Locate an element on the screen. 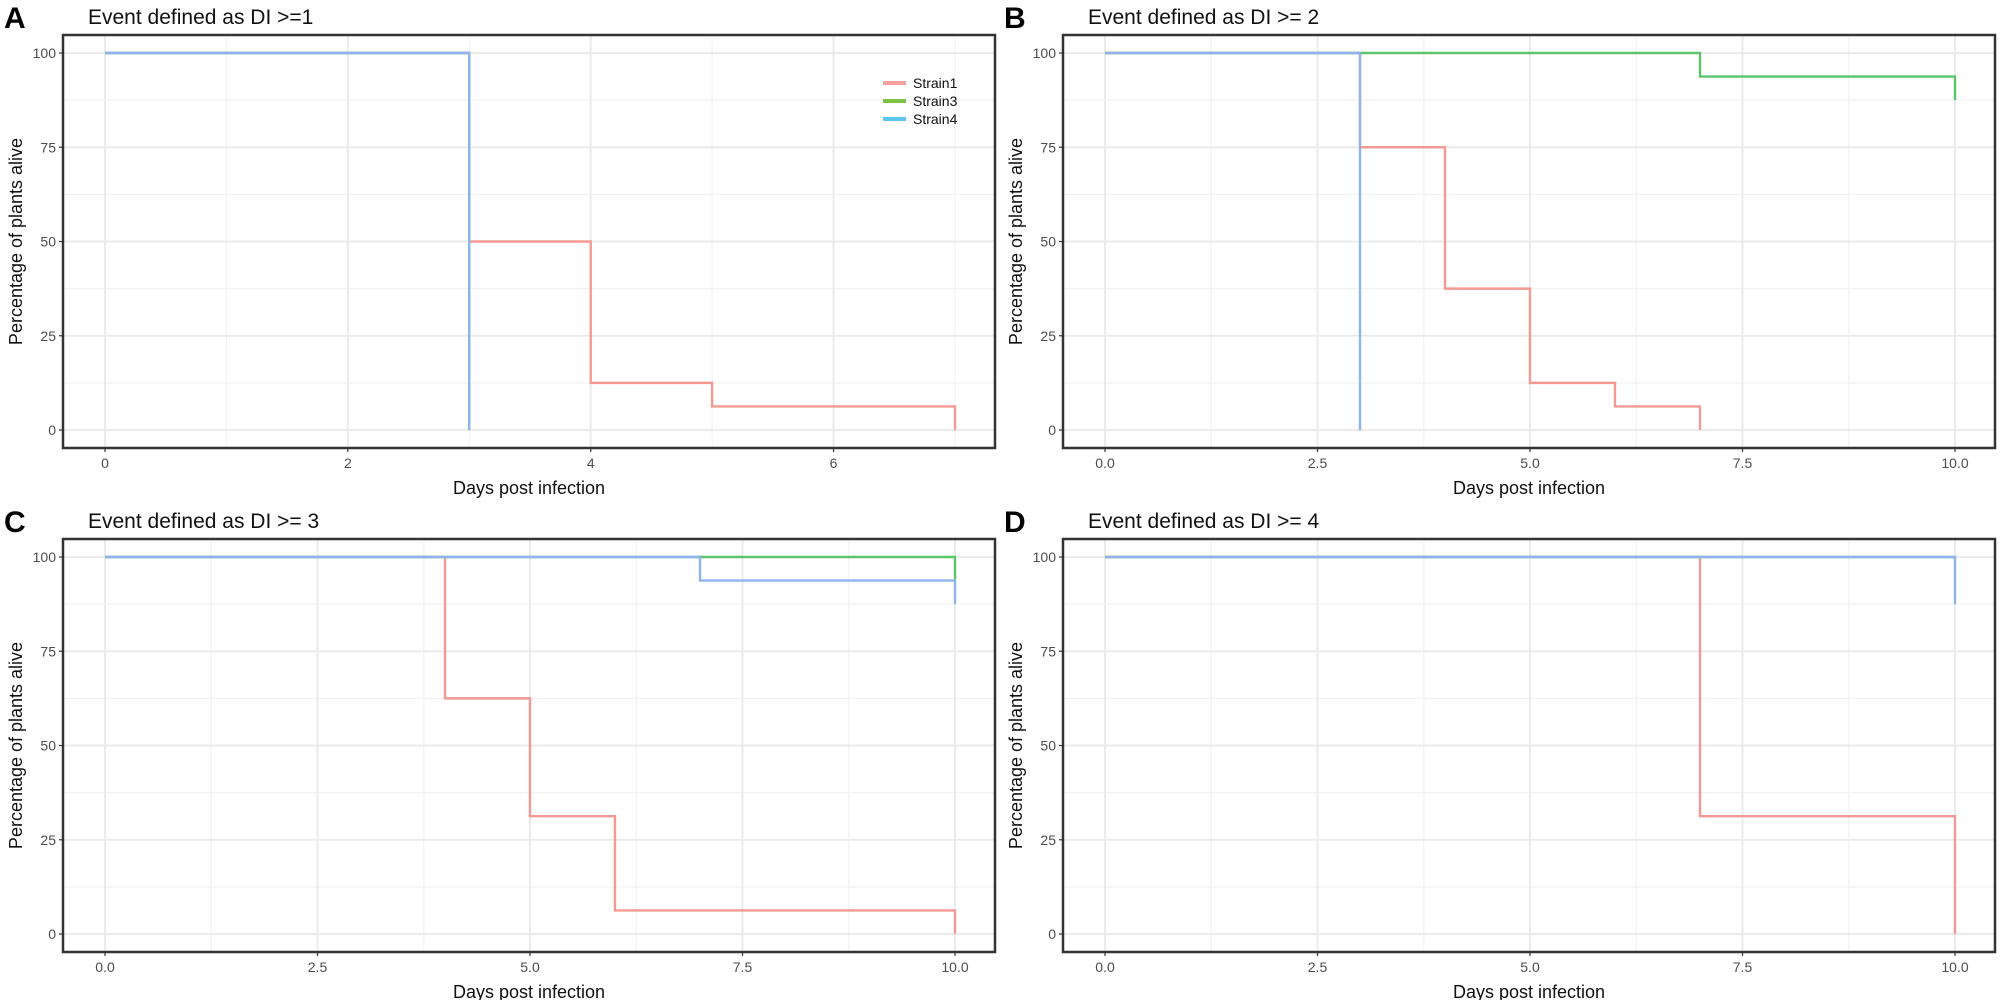  panel-title: Event defined as DI >= 4 is located at coordinates (1203, 521).